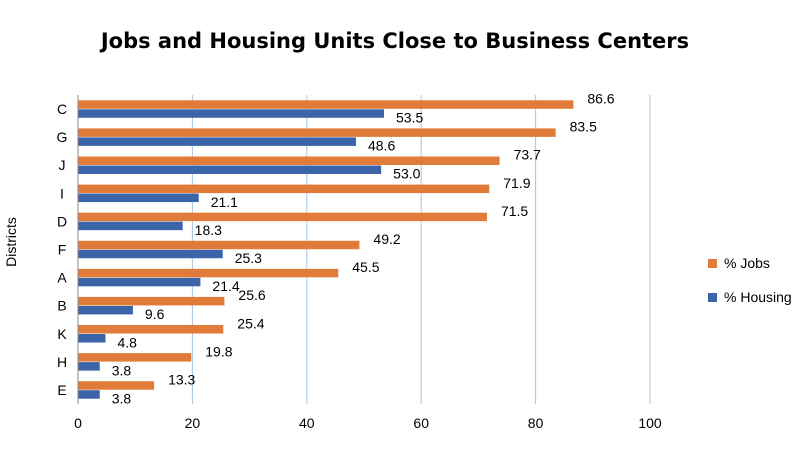 This screenshot has height=469, width=807. What do you see at coordinates (421, 423) in the screenshot?
I see `x-tick-label: 60` at bounding box center [421, 423].